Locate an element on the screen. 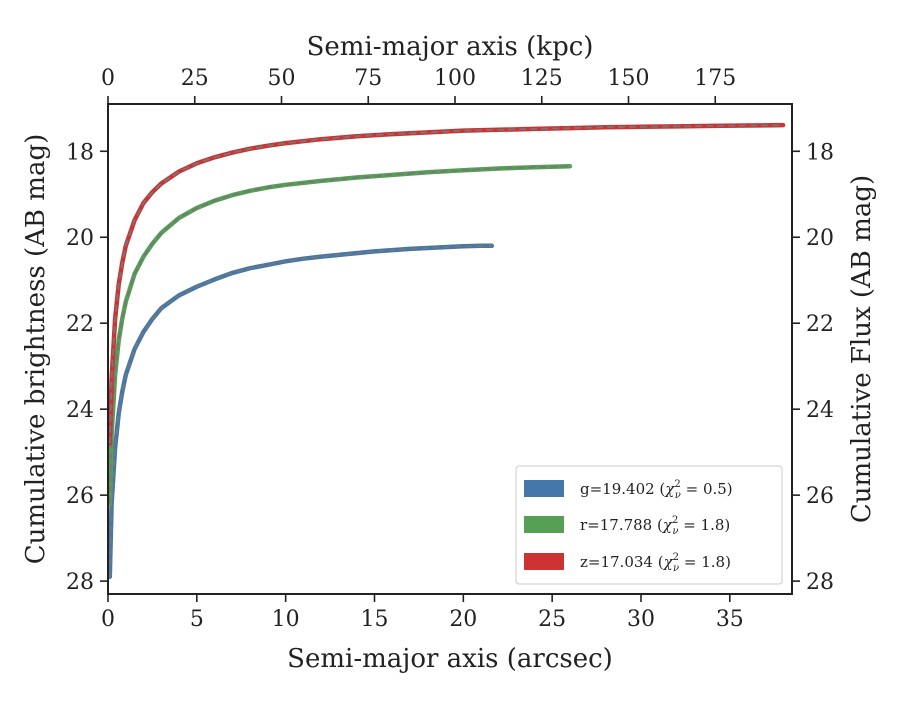 This screenshot has height=705, width=900. legend-label-z-sub: ν is located at coordinates (676, 568).